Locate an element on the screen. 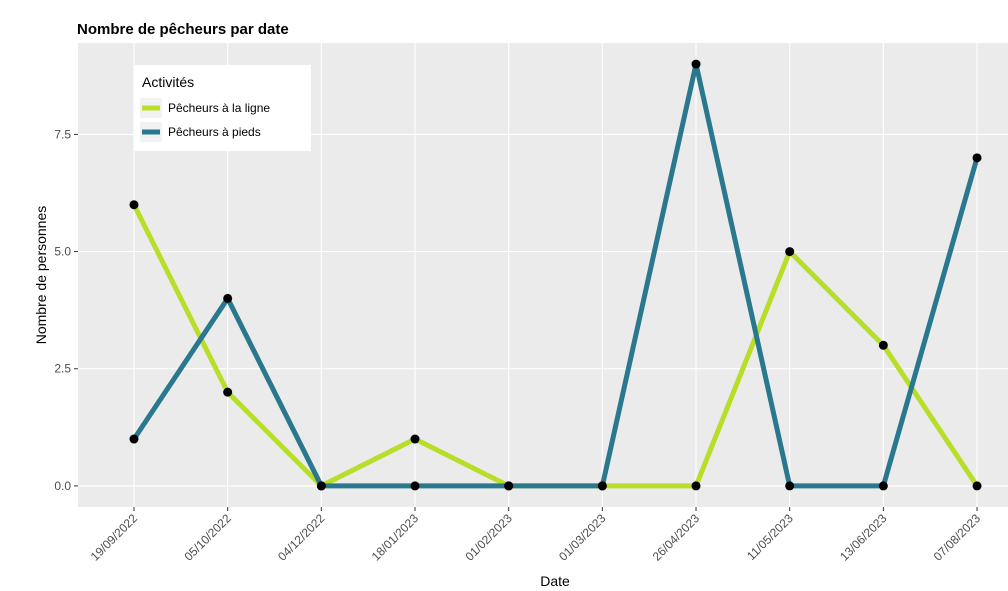 The width and height of the screenshot is (1008, 591). y-tick-label: 2.5 is located at coordinates (62, 369).